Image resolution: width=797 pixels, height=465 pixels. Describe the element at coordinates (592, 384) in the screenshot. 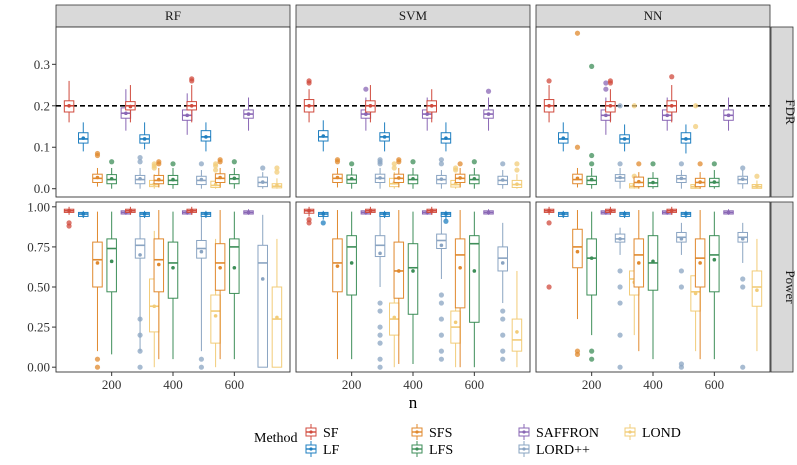

I see `x-tick-label: 200` at that location.